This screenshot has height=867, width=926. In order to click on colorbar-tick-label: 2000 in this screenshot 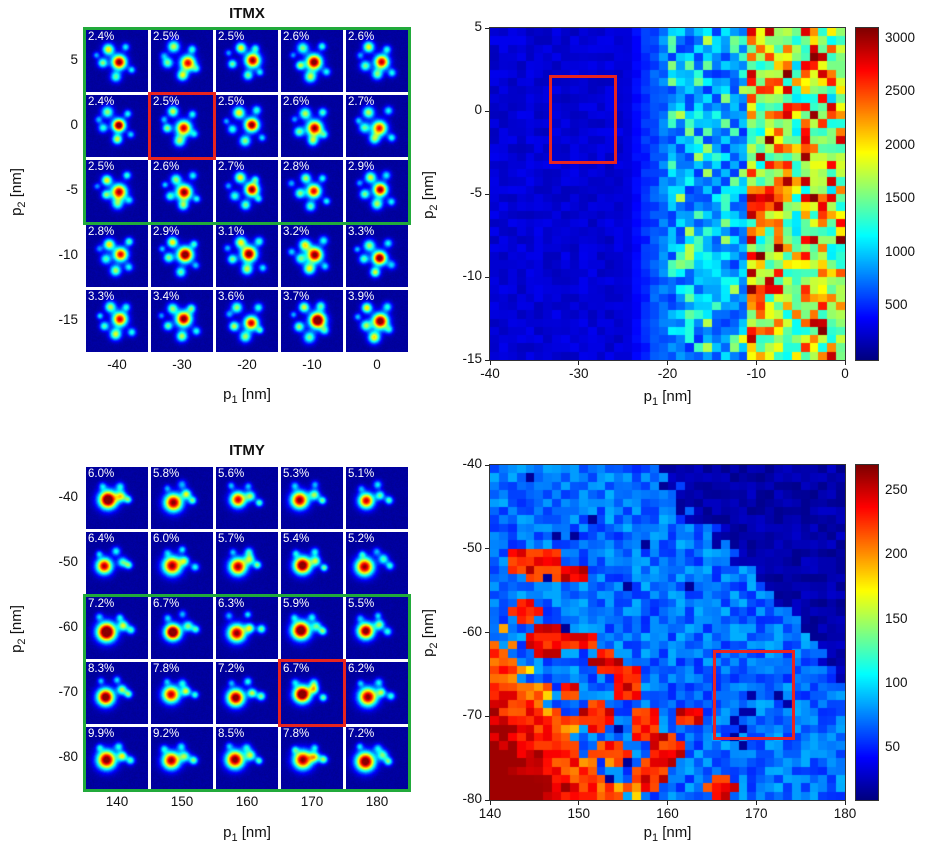, I will do `click(900, 144)`.